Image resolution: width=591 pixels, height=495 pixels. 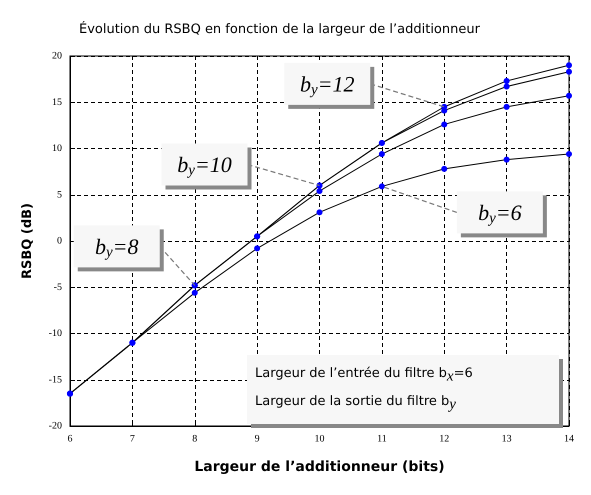 I want to click on x-tick-label: 6, so click(x=70, y=439).